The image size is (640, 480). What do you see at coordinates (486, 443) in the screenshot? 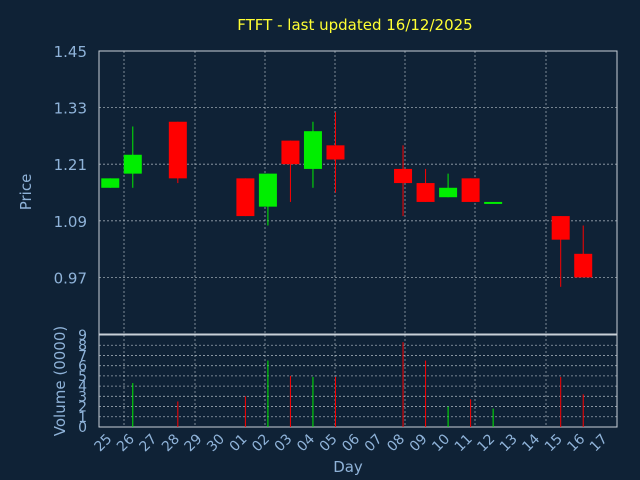
I see `x-tick-label: 12` at bounding box center [486, 443].